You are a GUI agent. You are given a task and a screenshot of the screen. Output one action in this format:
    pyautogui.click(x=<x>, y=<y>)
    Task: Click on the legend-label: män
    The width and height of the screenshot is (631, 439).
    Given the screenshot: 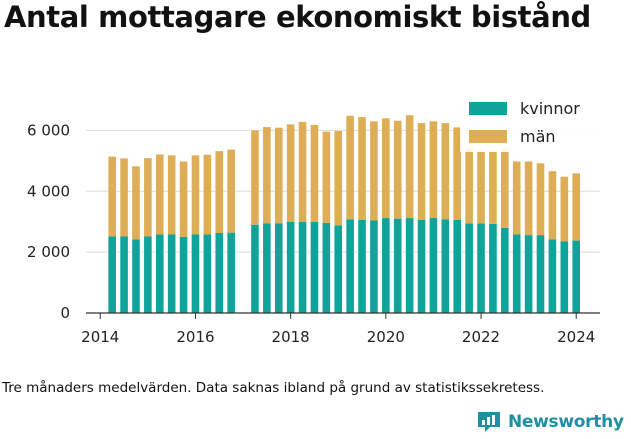 What is the action you would take?
    pyautogui.click(x=538, y=136)
    